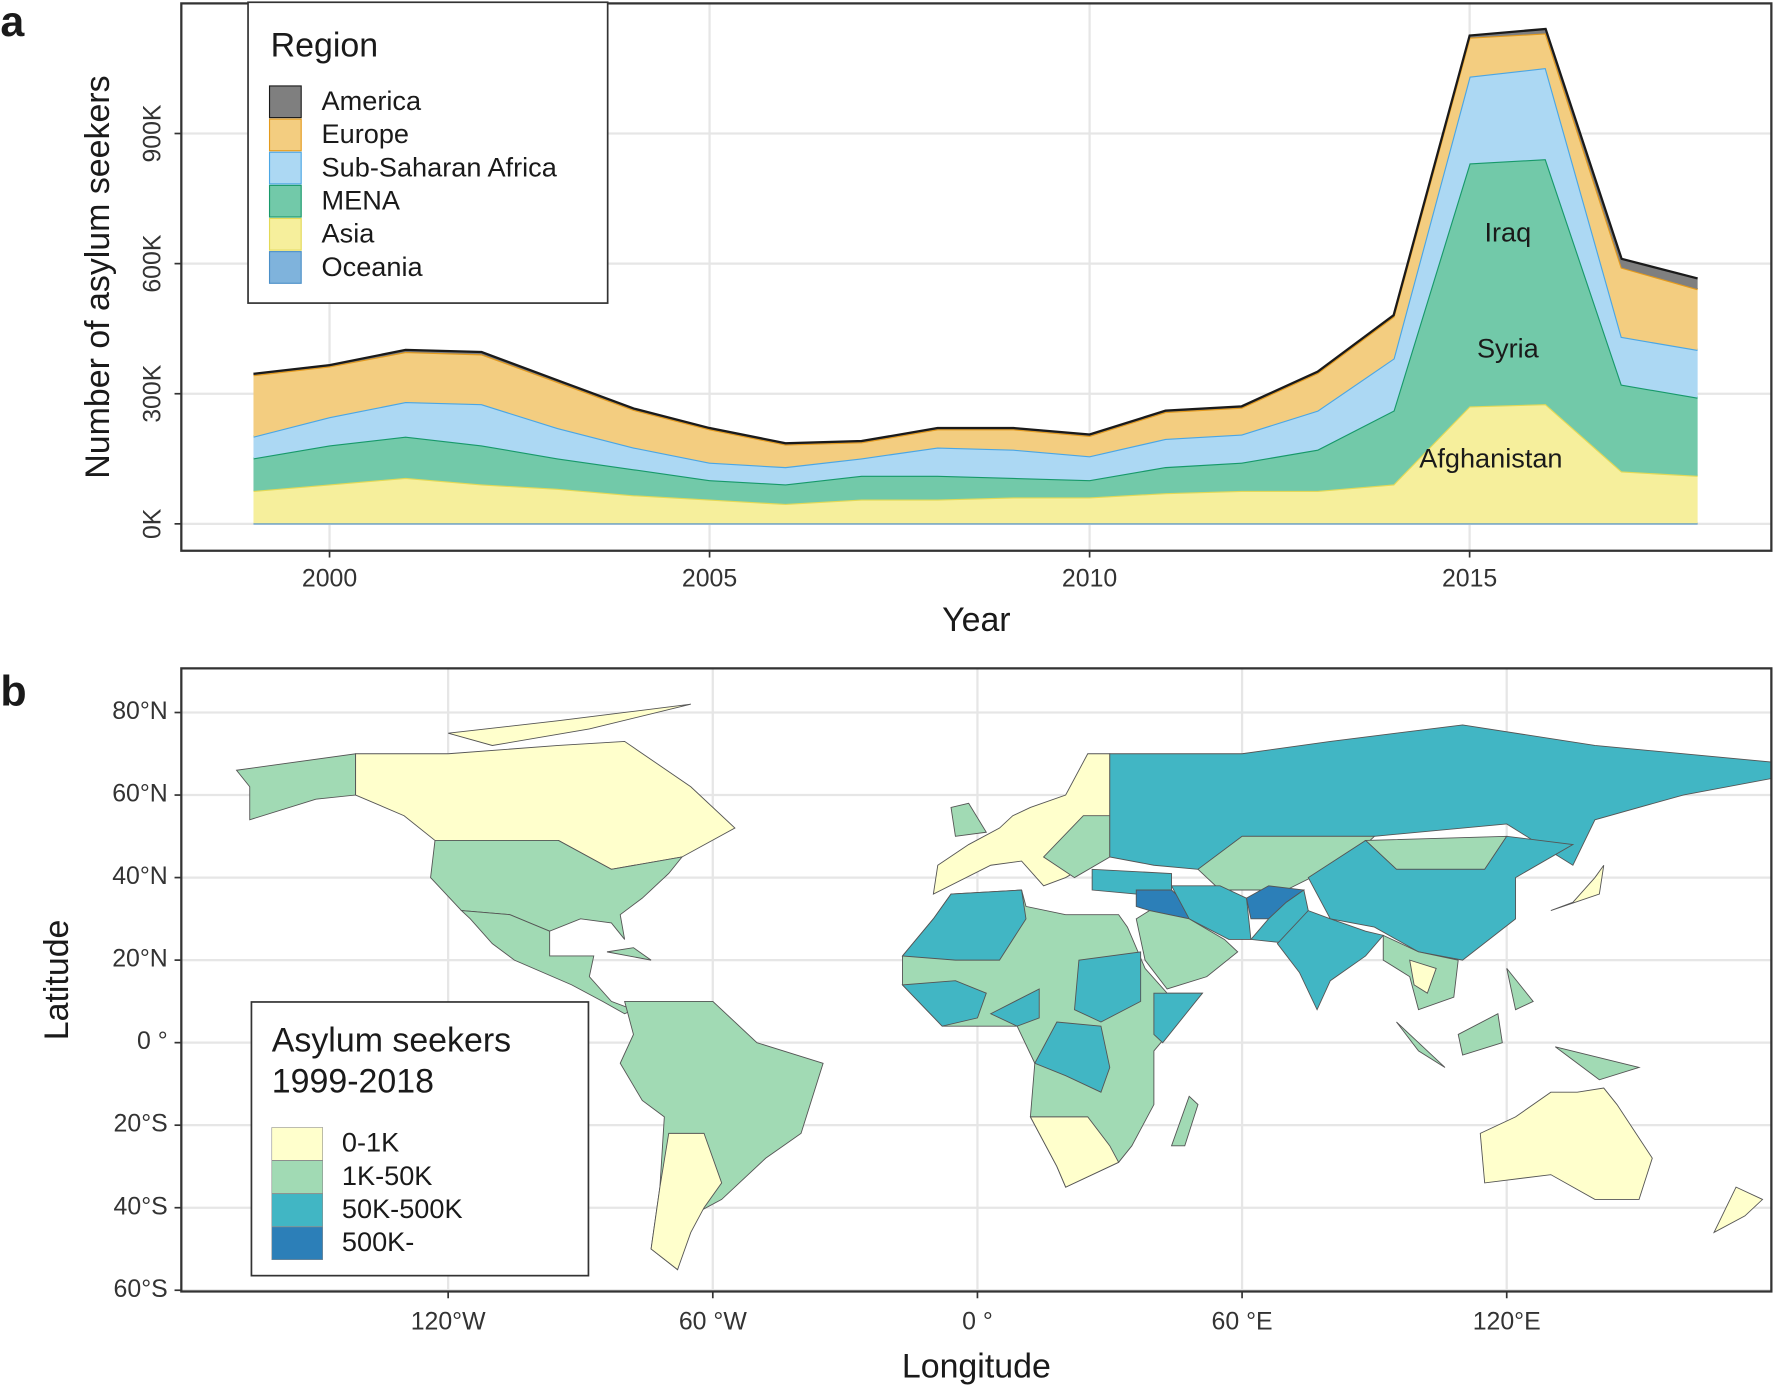 This screenshot has width=1774, height=1391. What do you see at coordinates (349, 233) in the screenshot?
I see `legend-label: Asia` at bounding box center [349, 233].